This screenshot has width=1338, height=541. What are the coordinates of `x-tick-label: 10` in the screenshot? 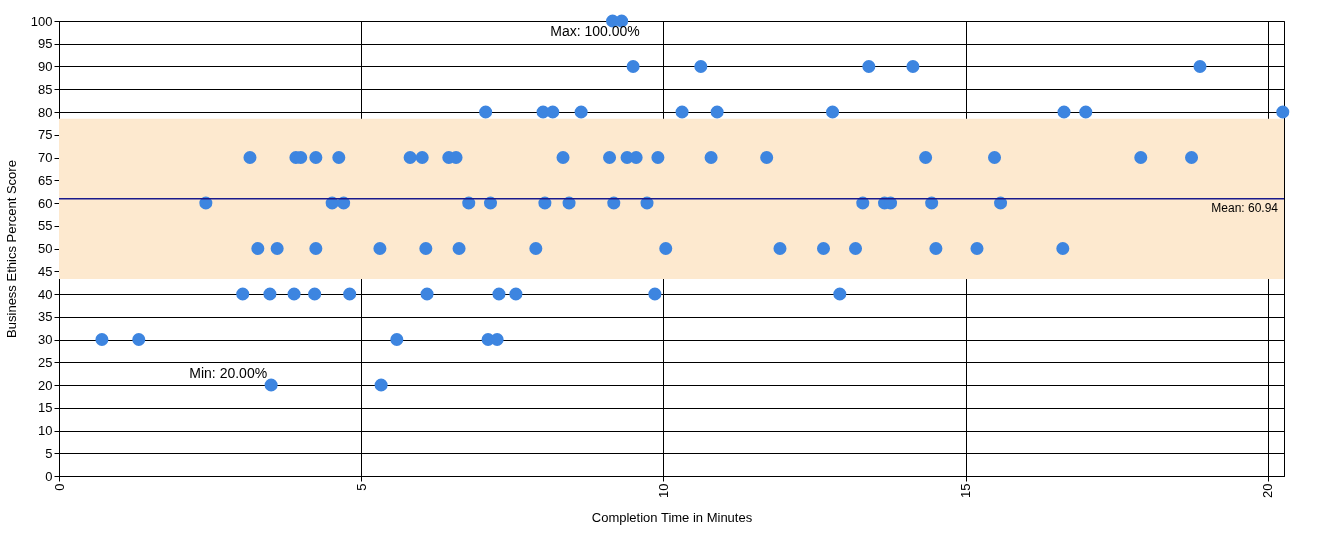 It's located at (663, 490).